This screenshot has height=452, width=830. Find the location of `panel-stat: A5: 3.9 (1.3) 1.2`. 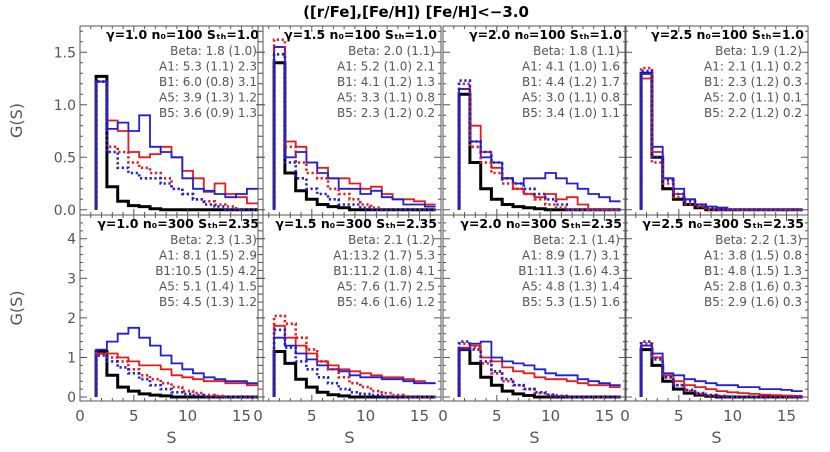

panel-stat: A5: 3.9 (1.3) 1.2 is located at coordinates (208, 98).